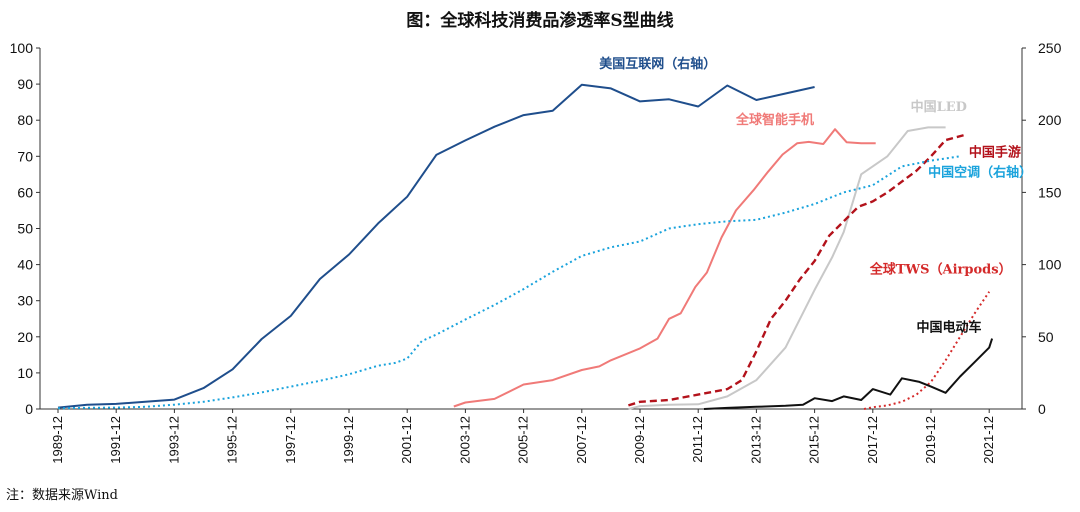 Image resolution: width=1080 pixels, height=512 pixels. Describe the element at coordinates (814, 440) in the screenshot. I see `x-tick-label: 2015-12` at that location.